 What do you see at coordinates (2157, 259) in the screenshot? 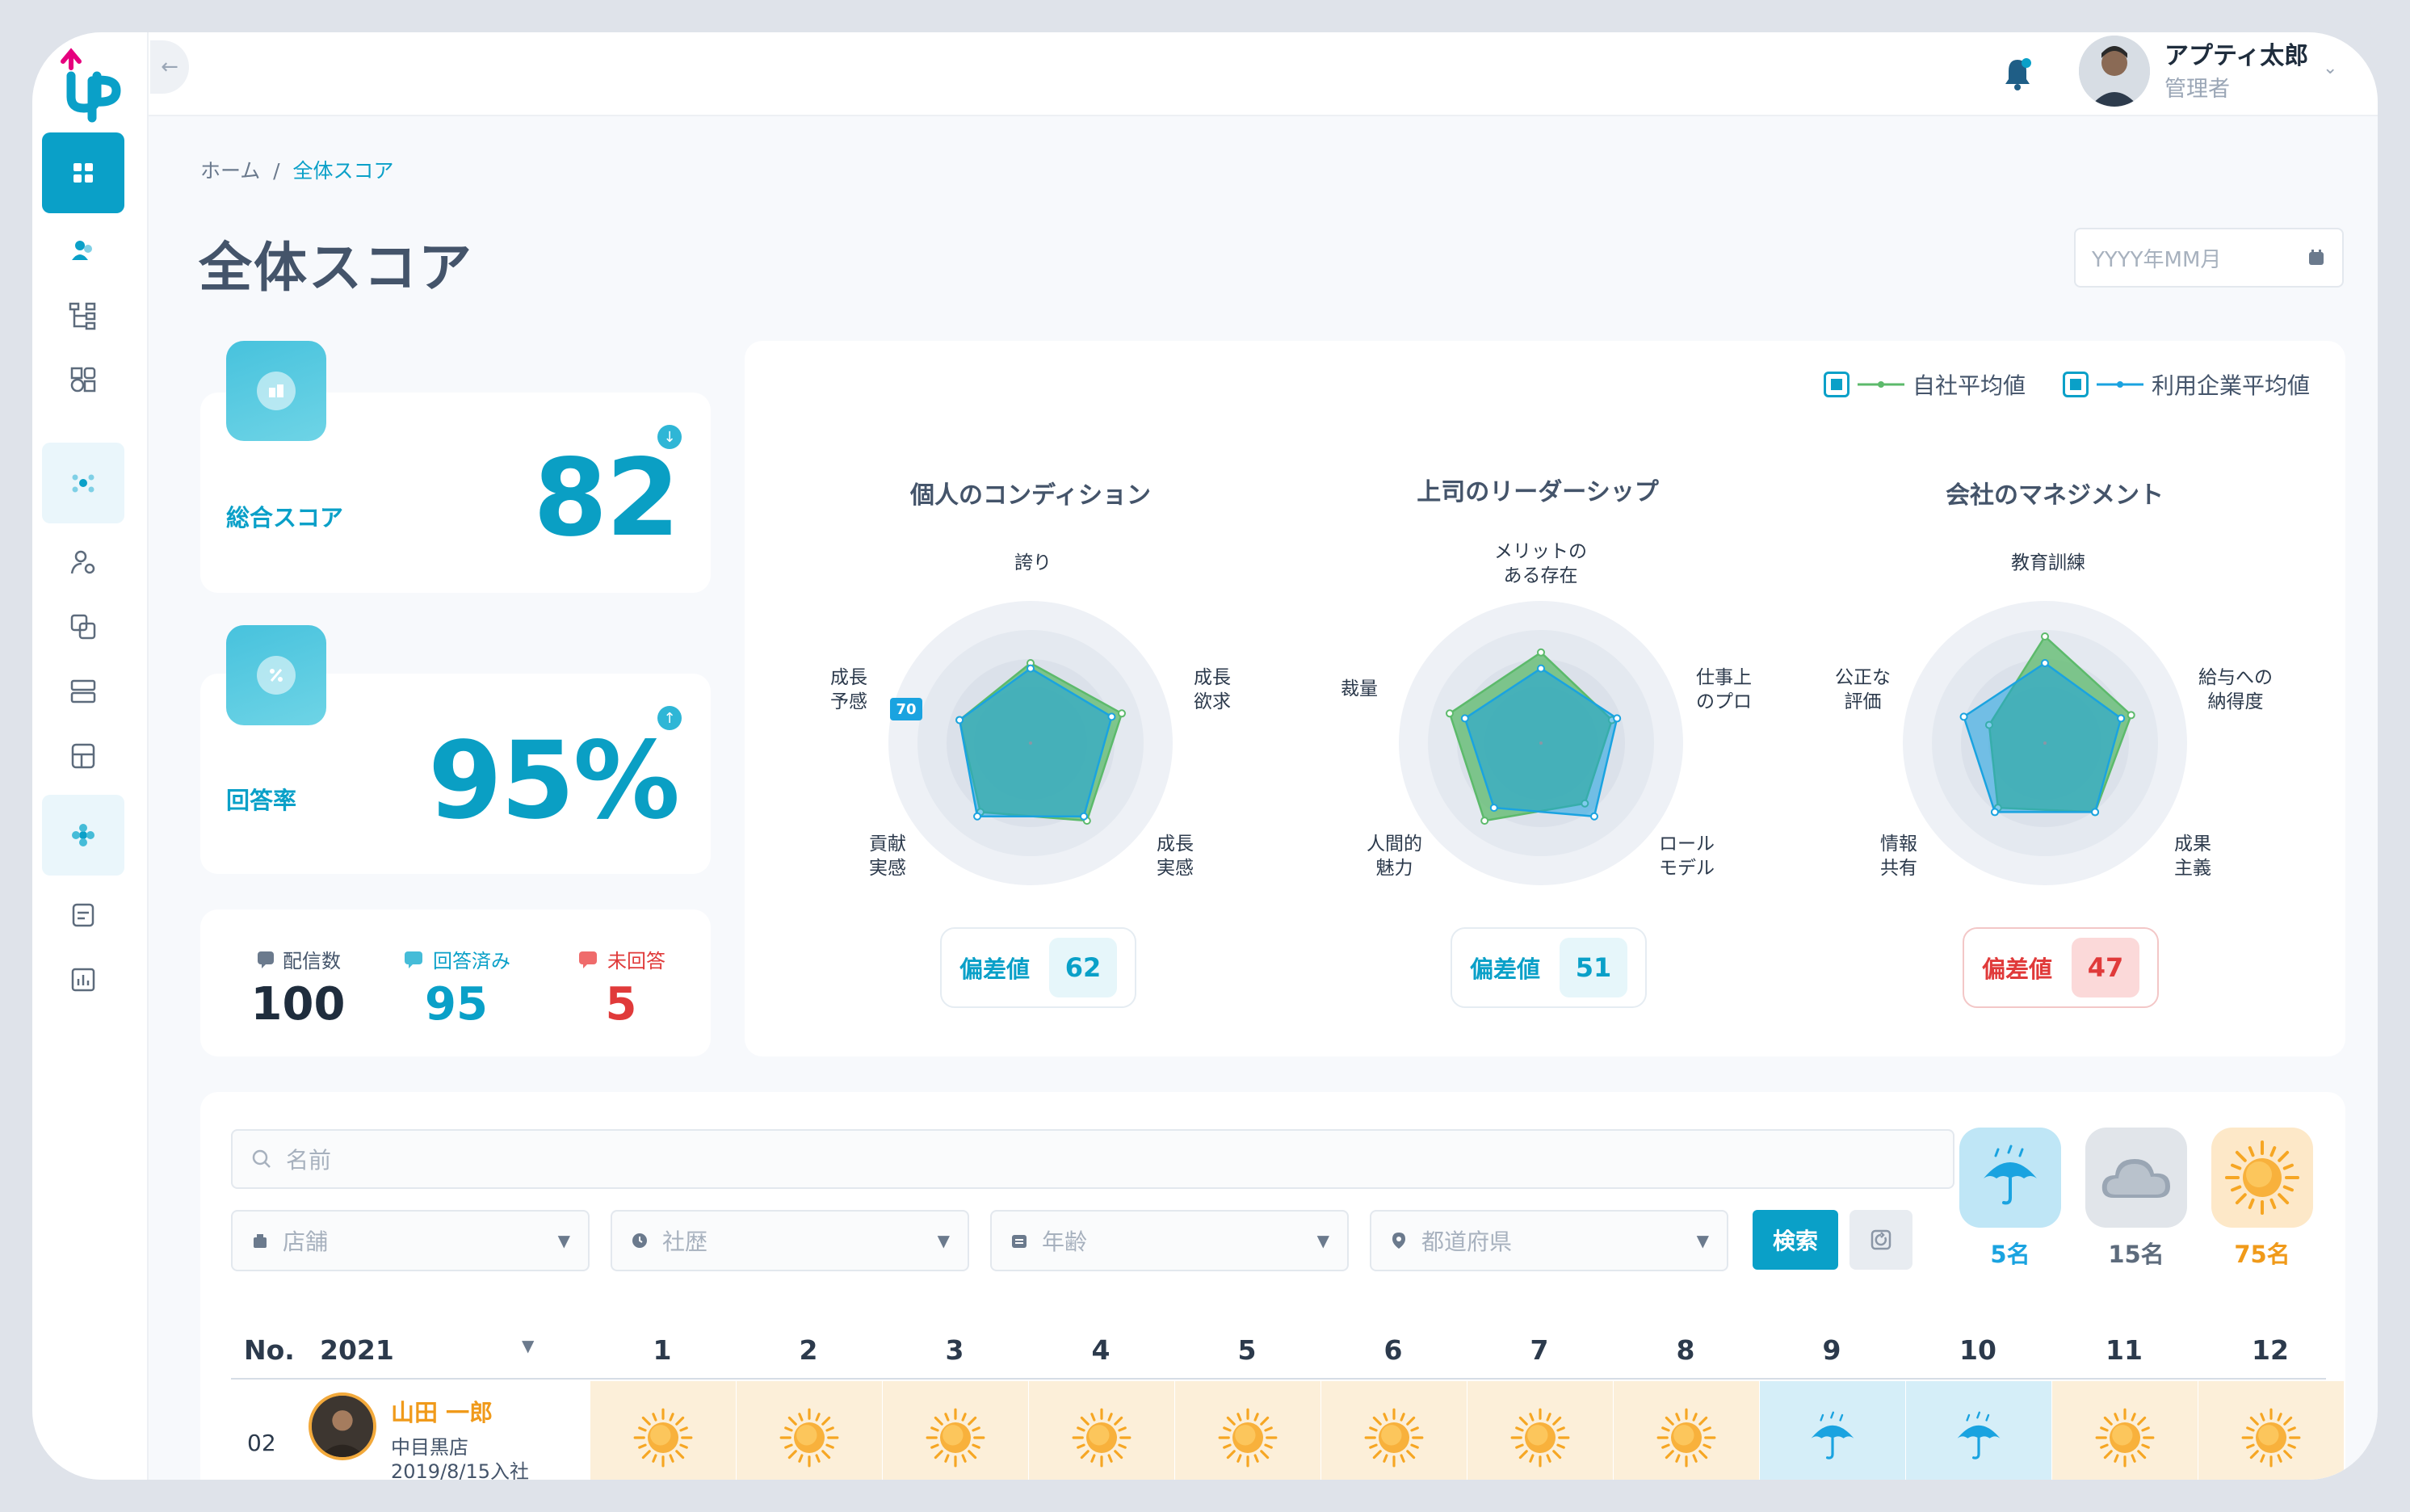
I see `month-picker-placeholder: YYYY年MM月` at bounding box center [2157, 259].